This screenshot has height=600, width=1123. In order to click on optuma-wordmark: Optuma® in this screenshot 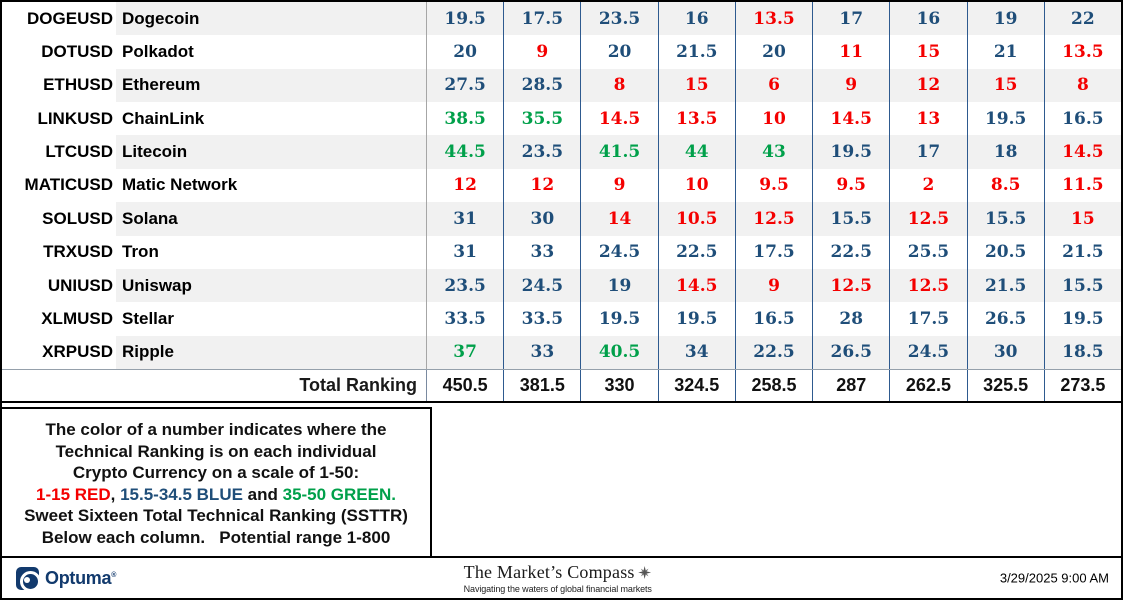, I will do `click(81, 577)`.